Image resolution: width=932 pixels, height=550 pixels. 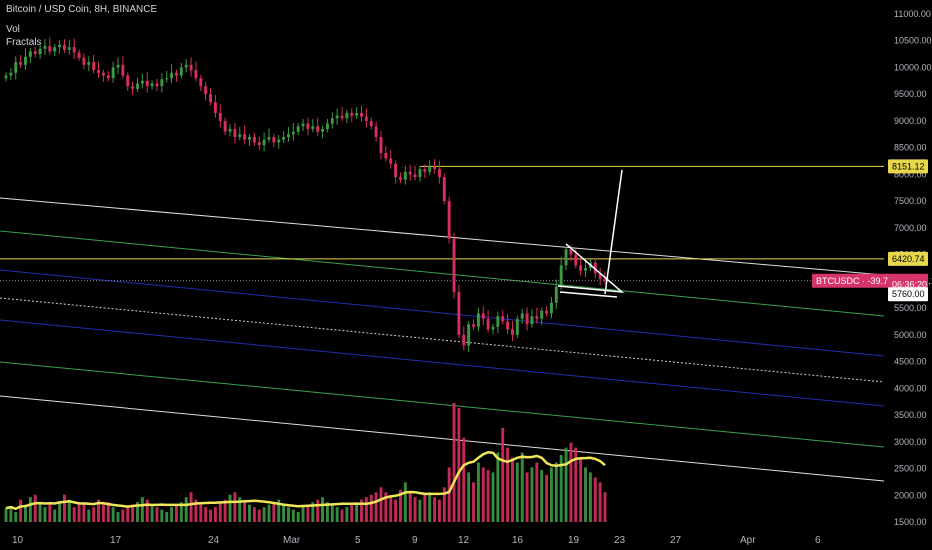 I want to click on projection-line, so click(x=613, y=232).